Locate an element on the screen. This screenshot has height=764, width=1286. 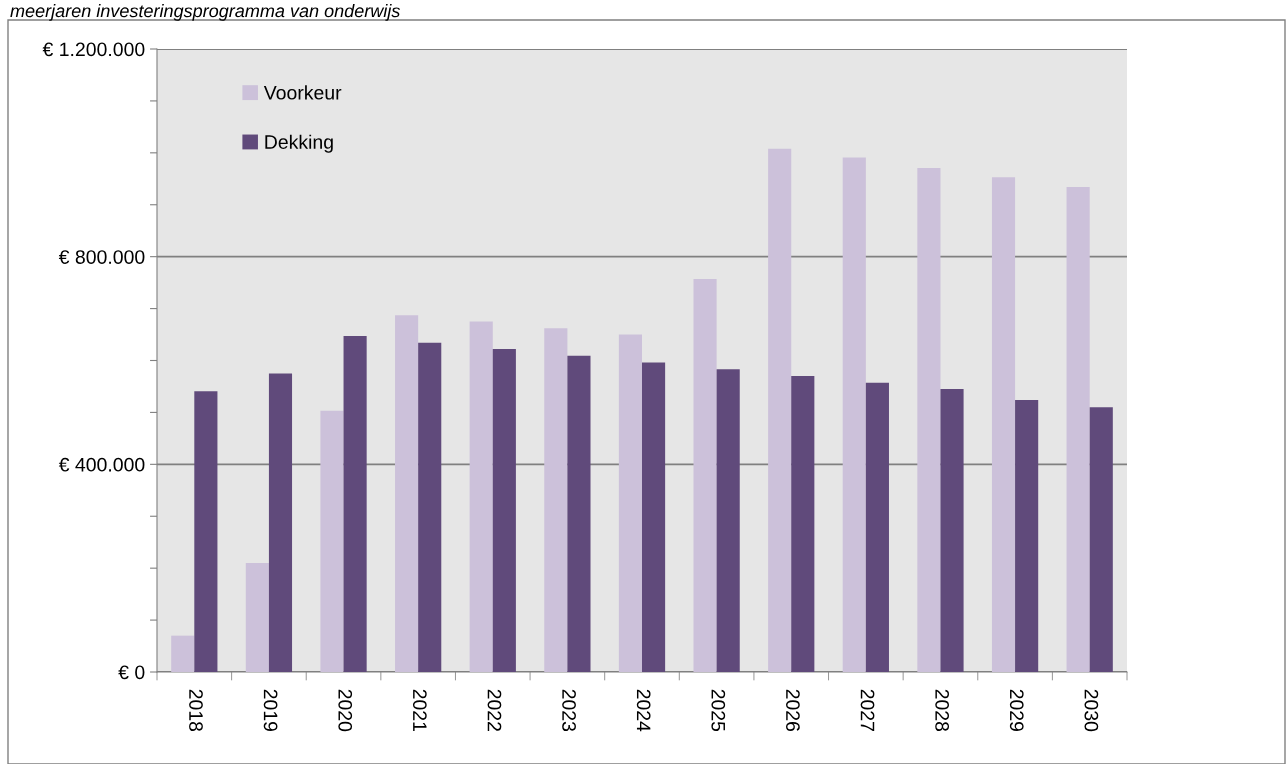
x-tick-label: 2030 is located at coordinates (1091, 710).